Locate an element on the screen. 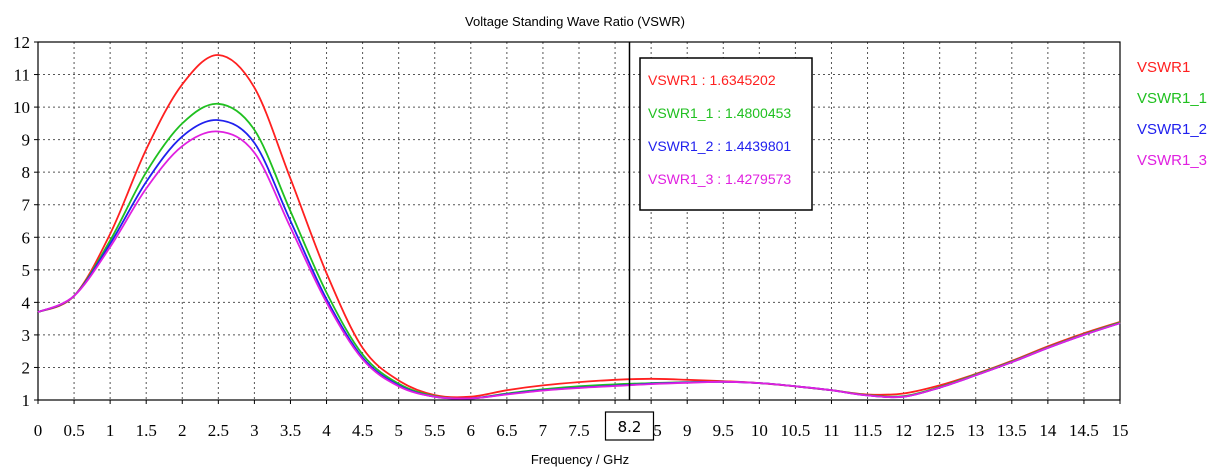 The image size is (1214, 469). x-tick-label: 9 is located at coordinates (687, 430).